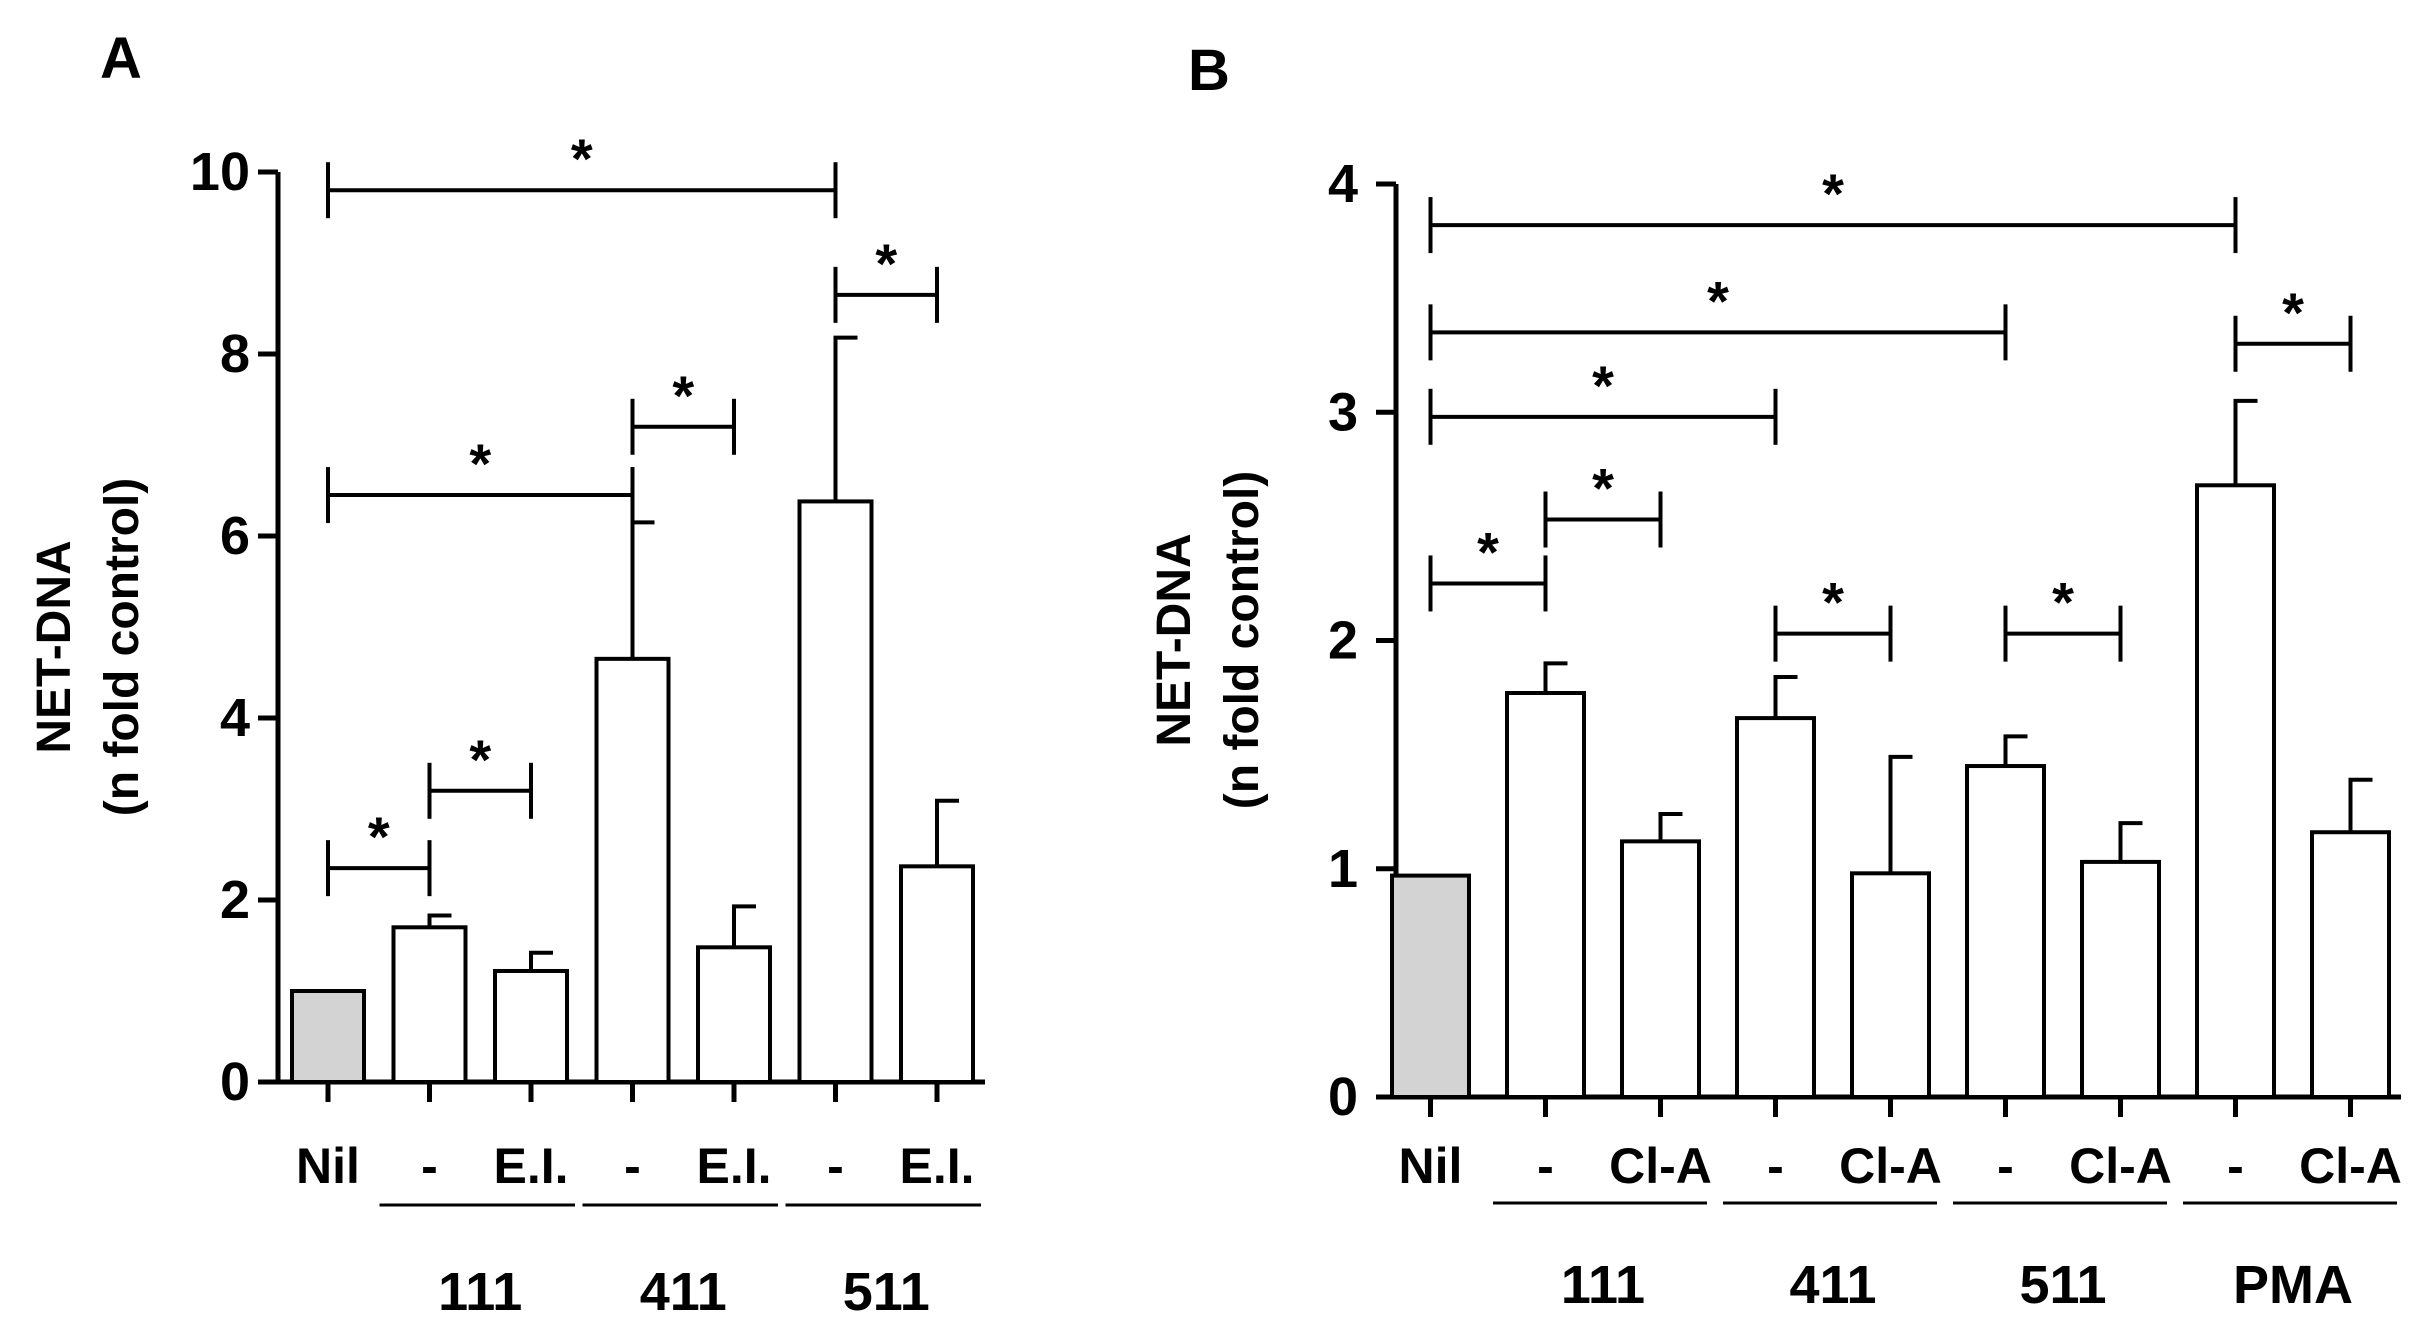  What do you see at coordinates (1242, 640) in the screenshot?
I see `y-axis-subtitle-b: (n fold control)` at bounding box center [1242, 640].